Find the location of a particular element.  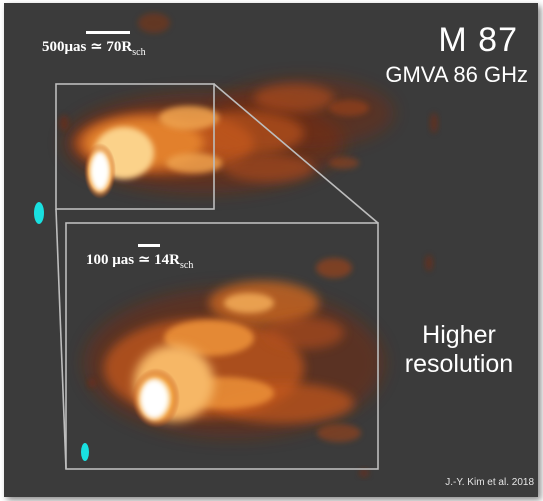

scale-value: 100 is located at coordinates (97, 260).